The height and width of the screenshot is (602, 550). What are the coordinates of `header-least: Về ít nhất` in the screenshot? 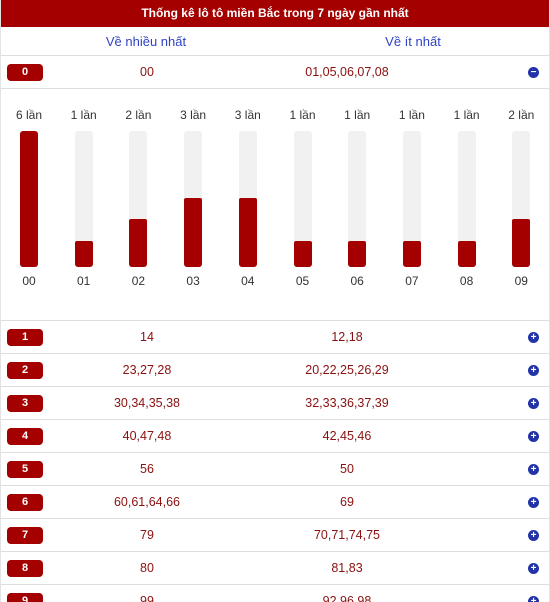 It's located at (413, 41).